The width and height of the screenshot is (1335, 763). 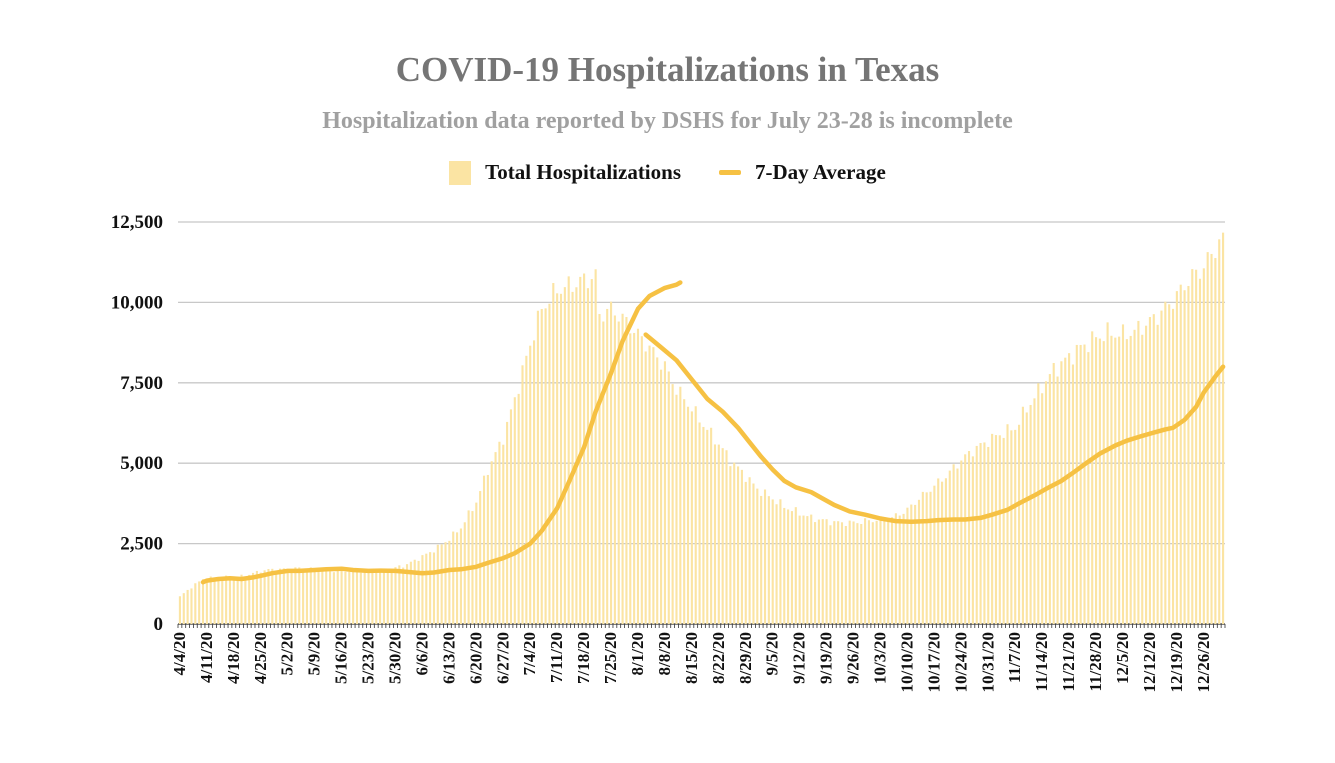 What do you see at coordinates (206, 657) in the screenshot?
I see `x-tick-label: 4/11/20` at bounding box center [206, 657].